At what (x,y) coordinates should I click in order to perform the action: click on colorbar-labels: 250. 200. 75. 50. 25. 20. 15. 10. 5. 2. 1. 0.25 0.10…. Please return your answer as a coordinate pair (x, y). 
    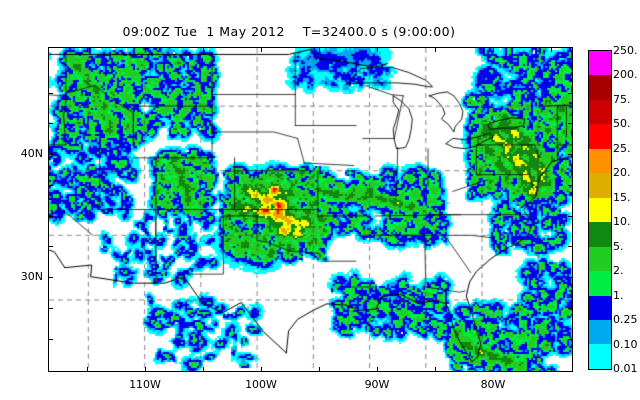
    Looking at the image, I should click on (626, 210).